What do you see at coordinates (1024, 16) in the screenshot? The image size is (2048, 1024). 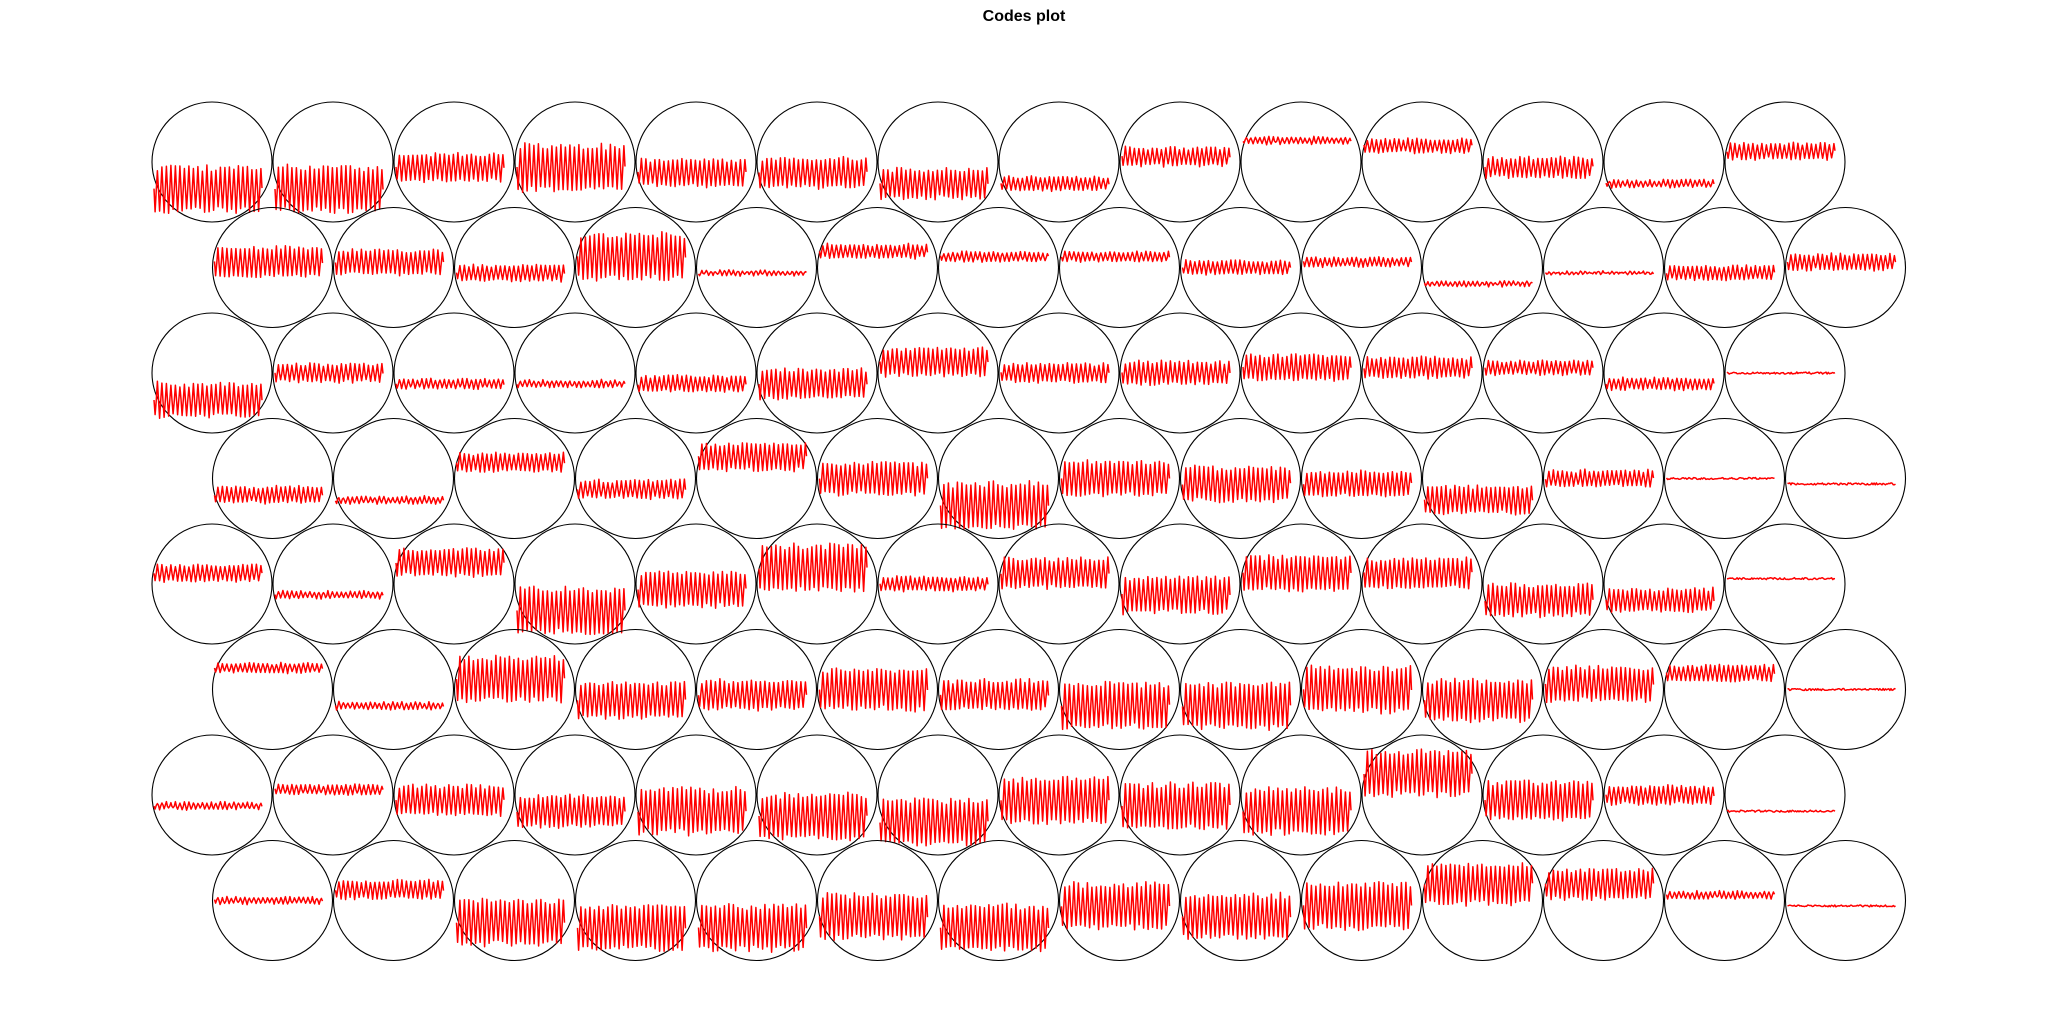 I see `chart-title: Codes plot` at bounding box center [1024, 16].